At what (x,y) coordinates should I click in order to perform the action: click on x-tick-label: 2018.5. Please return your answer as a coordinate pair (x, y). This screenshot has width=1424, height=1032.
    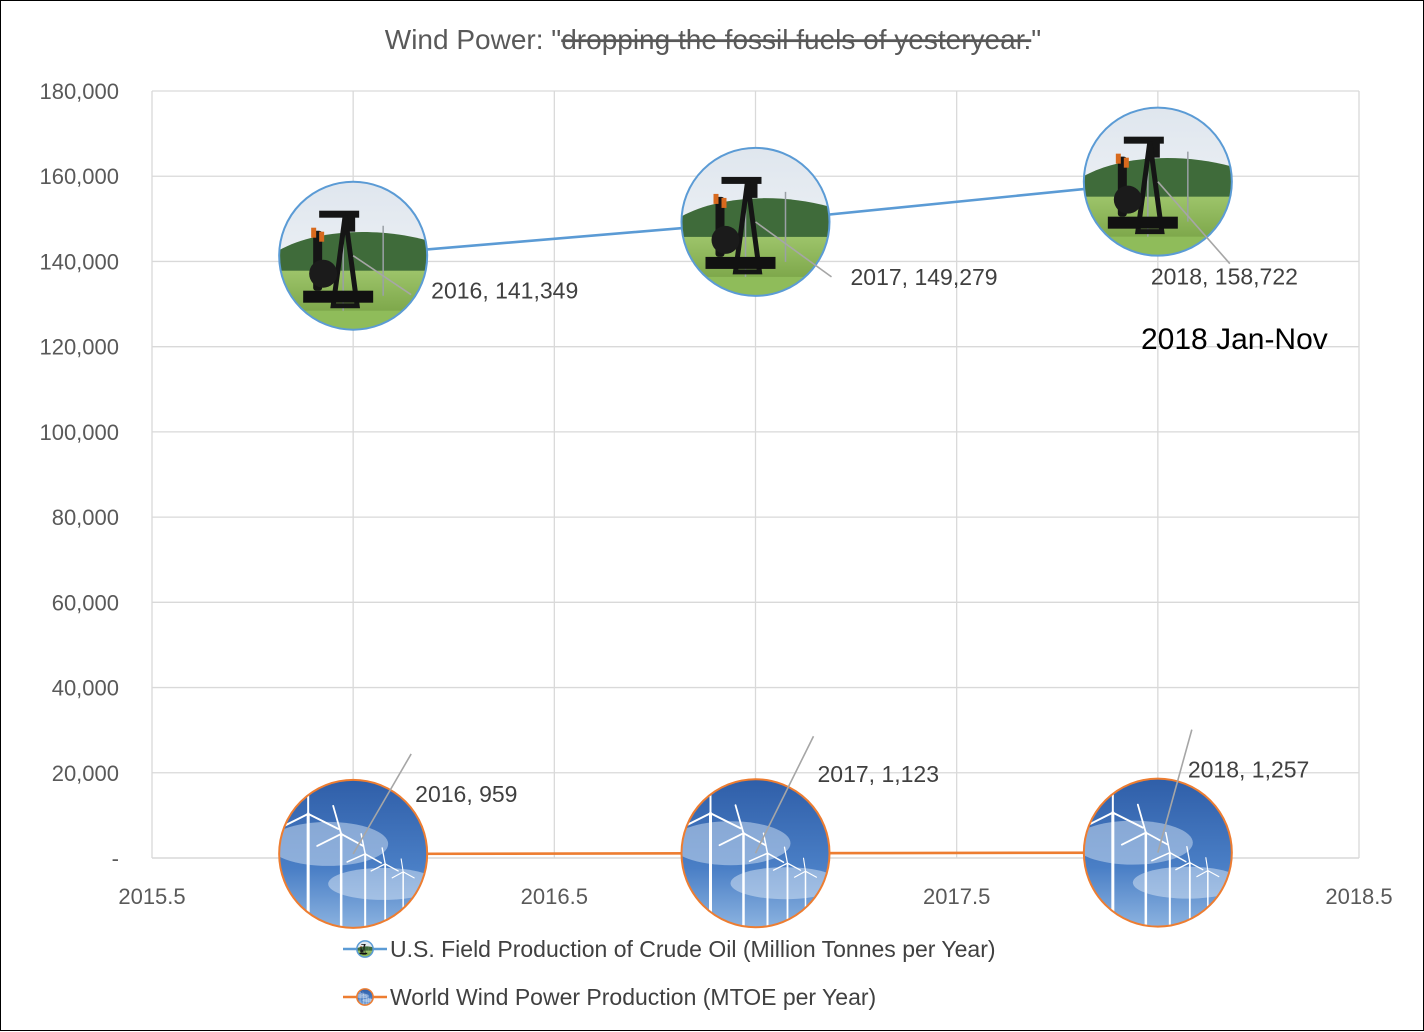
    Looking at the image, I should click on (1358, 896).